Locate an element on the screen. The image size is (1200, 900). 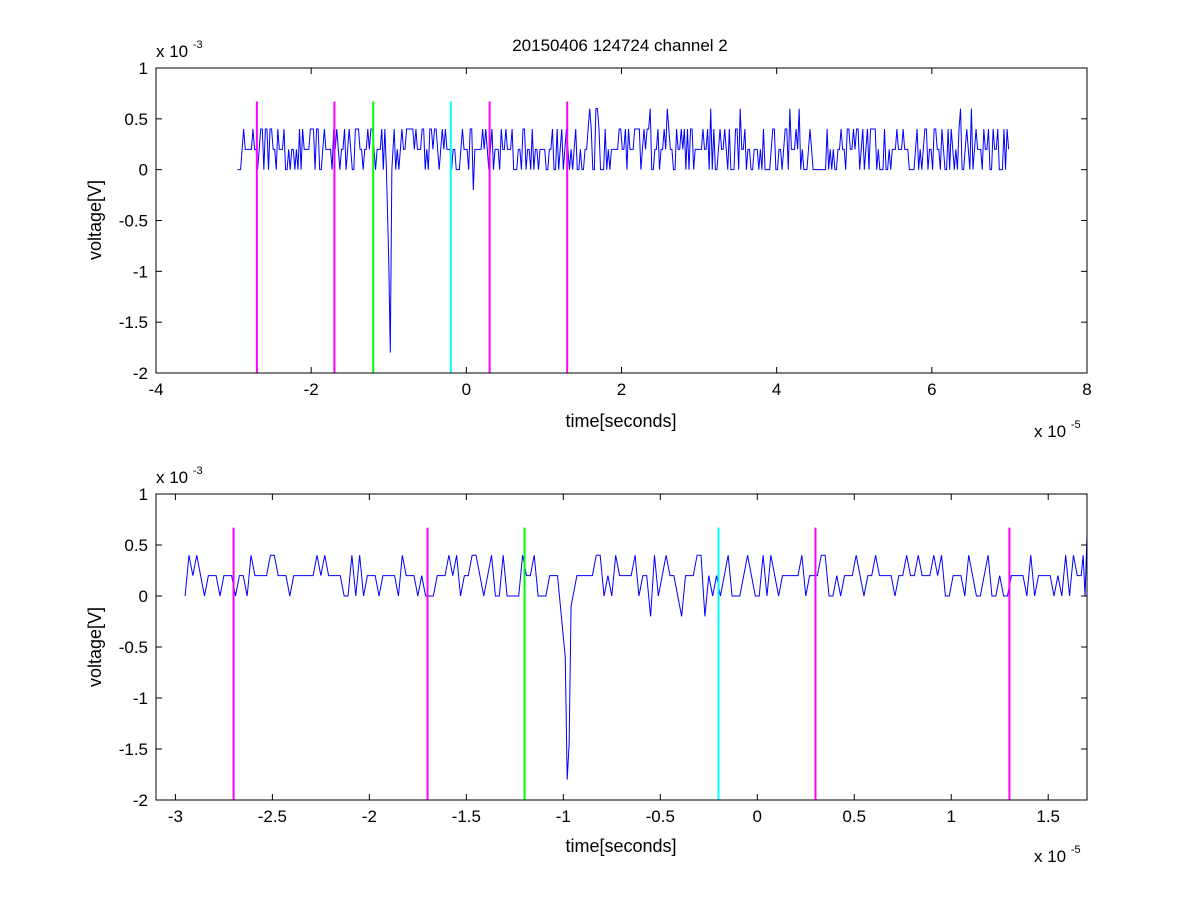
x-tick-label: 6 is located at coordinates (931, 389).